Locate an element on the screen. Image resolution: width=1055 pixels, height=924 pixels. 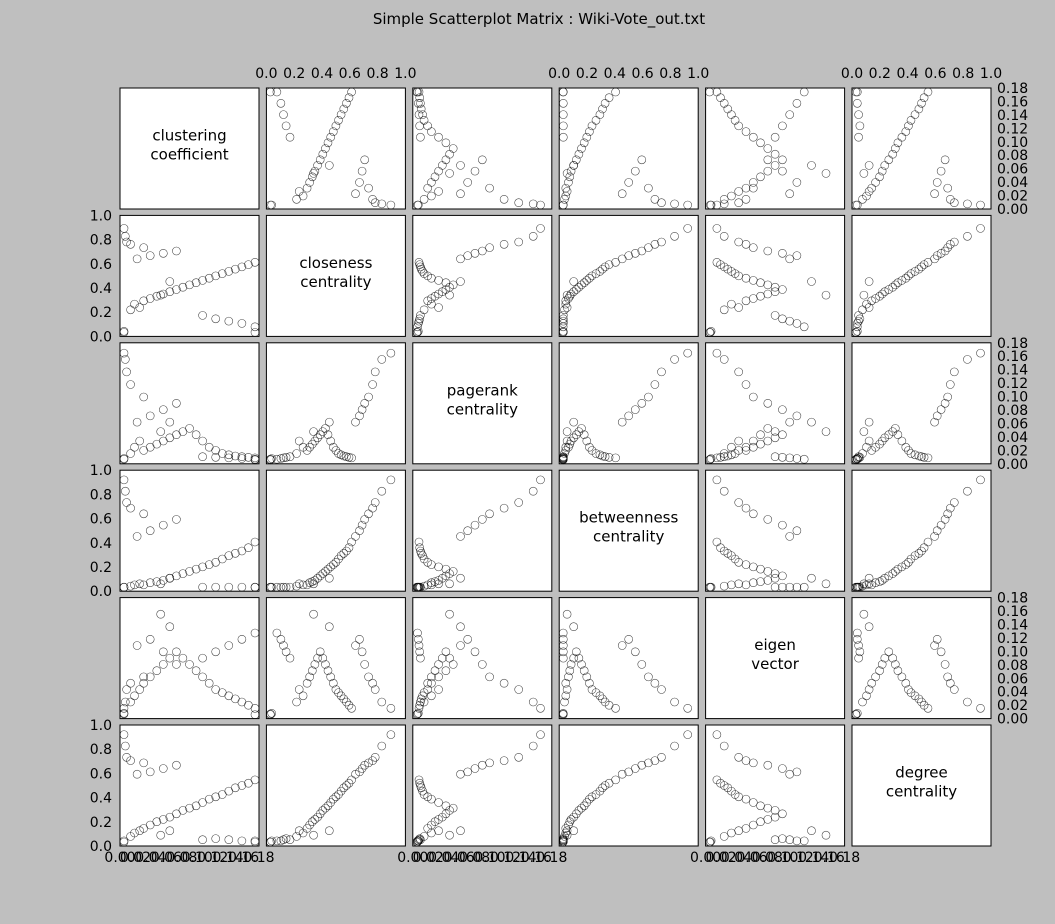
bottom-x-tick-label: 0.12 is located at coordinates (212, 858).